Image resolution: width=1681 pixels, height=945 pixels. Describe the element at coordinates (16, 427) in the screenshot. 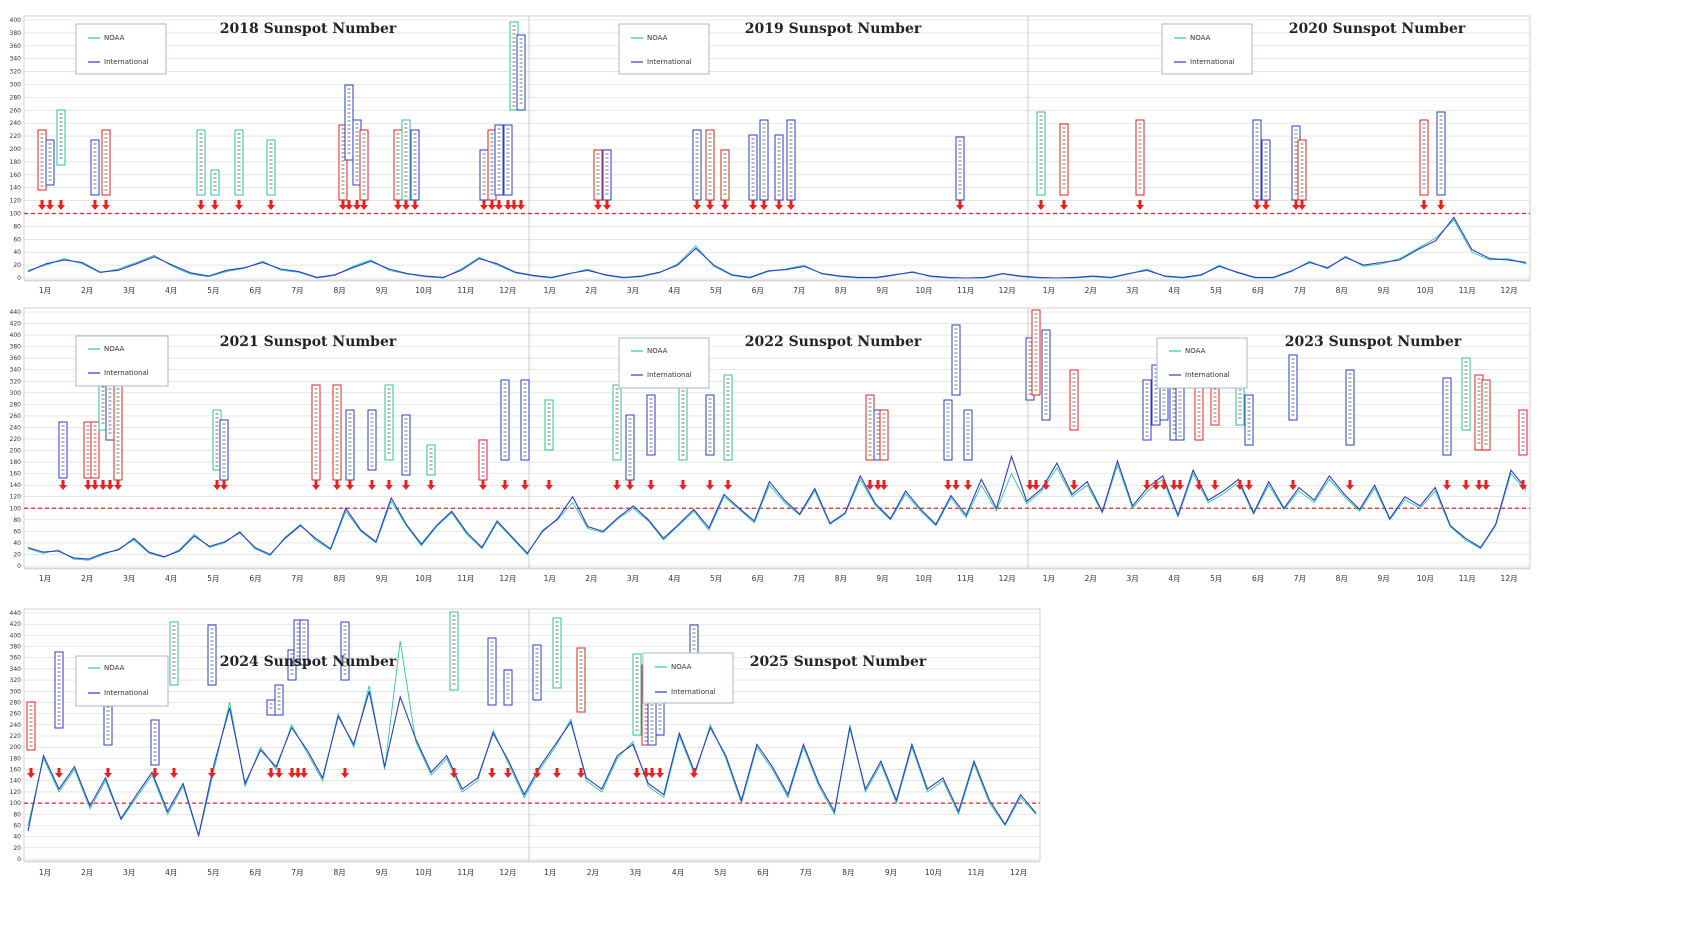

I see `y-tick-label: 240` at that location.